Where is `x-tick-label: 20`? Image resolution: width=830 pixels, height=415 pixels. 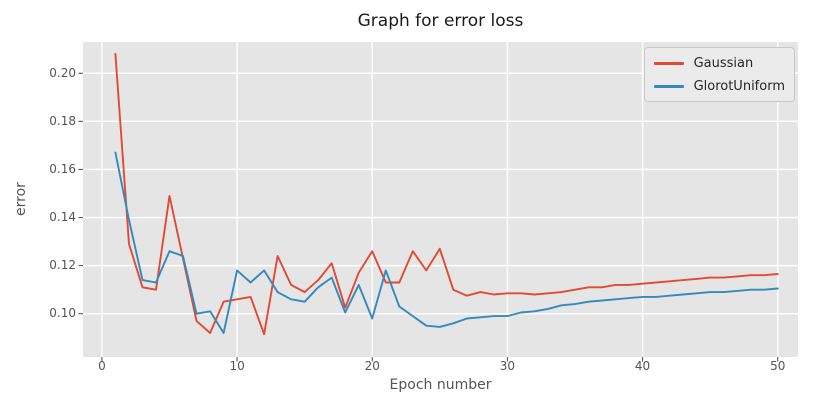
x-tick-label: 20 is located at coordinates (372, 366).